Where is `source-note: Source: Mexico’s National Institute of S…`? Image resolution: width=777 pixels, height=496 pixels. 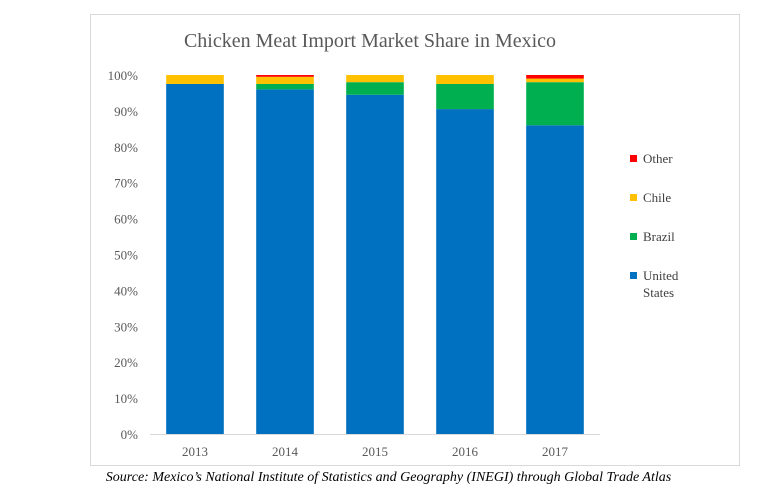
source-note: Source: Mexico’s National Institute of S… is located at coordinates (388, 477).